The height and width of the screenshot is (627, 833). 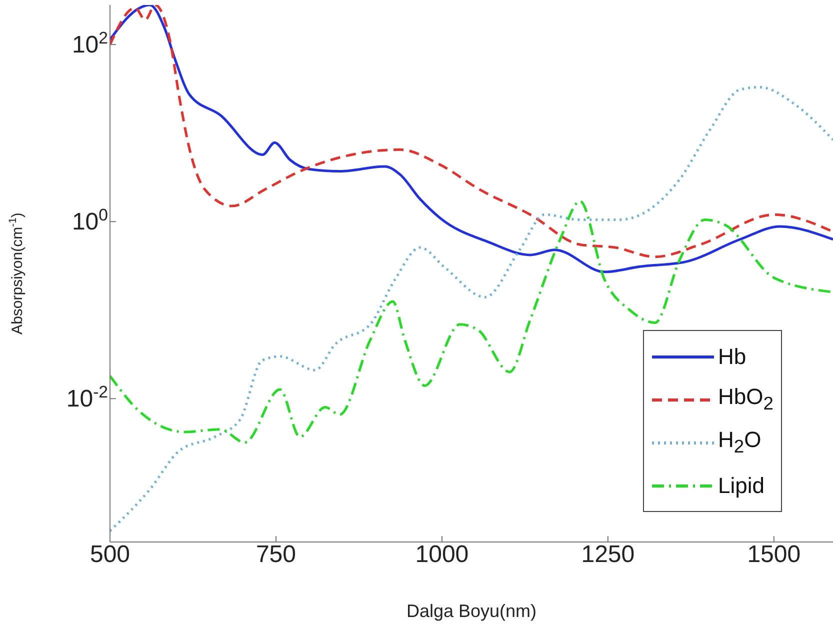 I want to click on legend-label: Lipid, so click(x=741, y=485).